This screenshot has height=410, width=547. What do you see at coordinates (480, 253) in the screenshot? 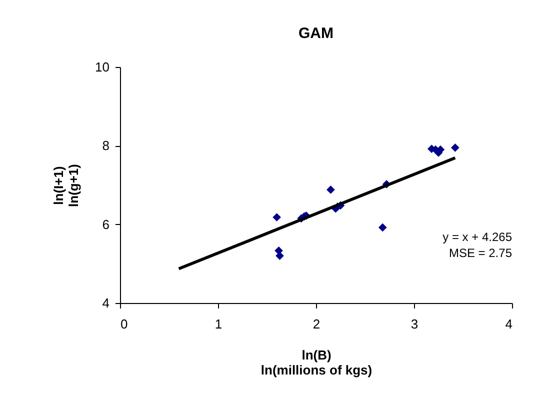
I see `annotation: MSE = 2.75` at bounding box center [480, 253].